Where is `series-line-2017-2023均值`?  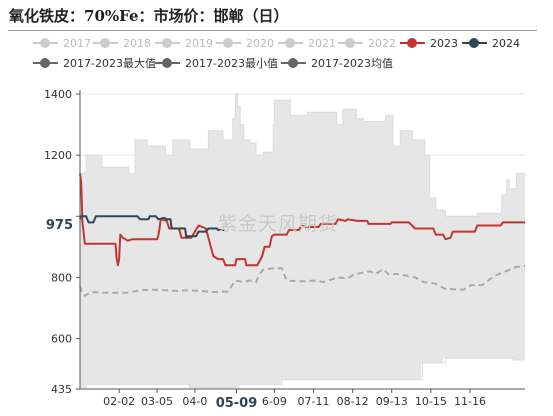
series-line-2017-2023均值 is located at coordinates (302, 280).